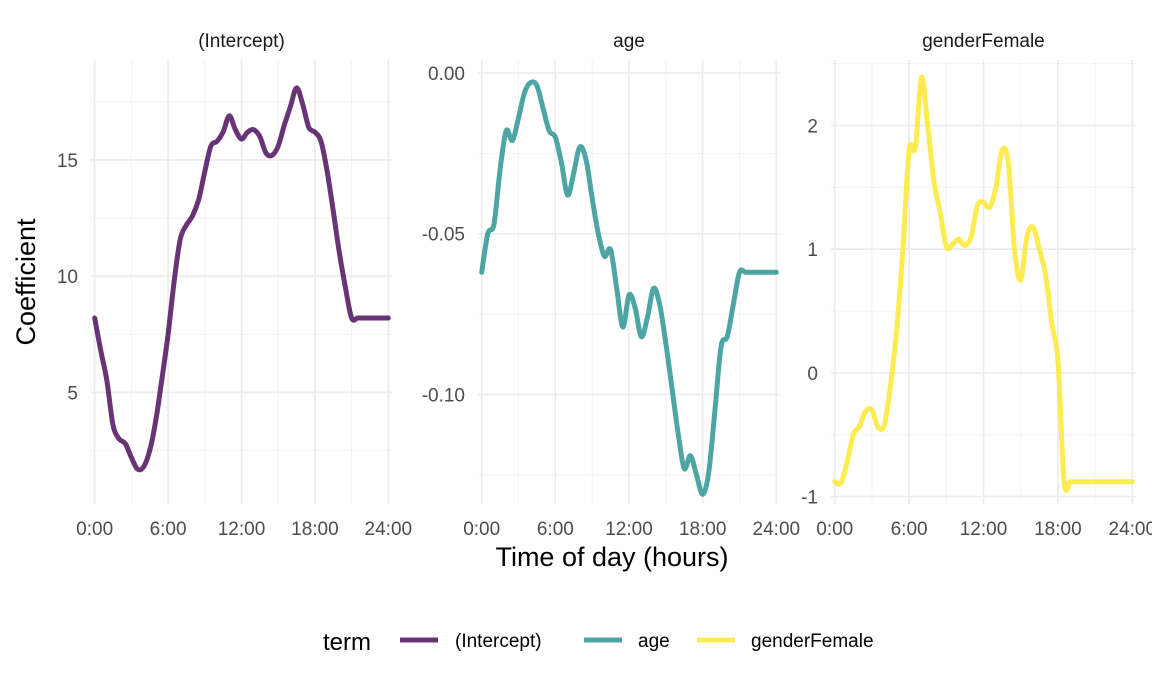 The image size is (1152, 691). Describe the element at coordinates (637, 641) in the screenshot. I see `legend-items: (Intercept) age genderFemale` at that location.